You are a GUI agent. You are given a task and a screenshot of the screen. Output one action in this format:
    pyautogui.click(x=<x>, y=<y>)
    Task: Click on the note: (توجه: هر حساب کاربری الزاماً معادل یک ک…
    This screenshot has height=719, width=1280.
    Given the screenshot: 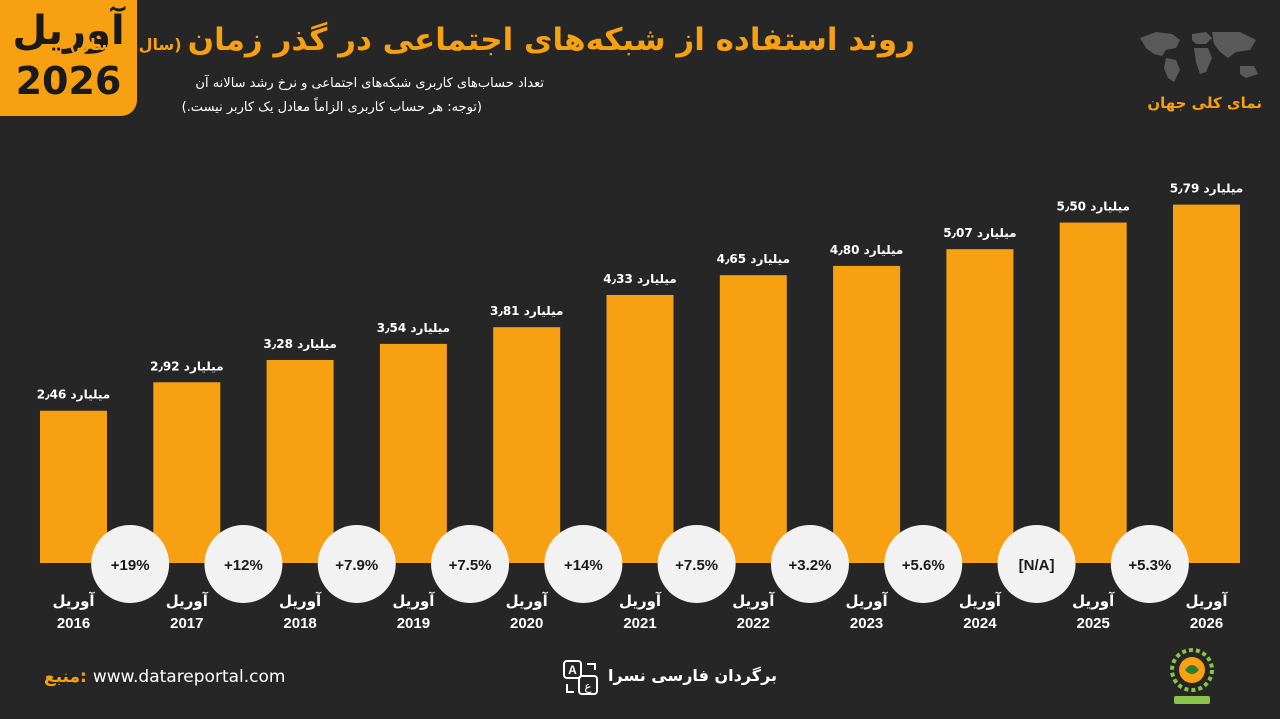 What is the action you would take?
    pyautogui.click(x=331, y=107)
    